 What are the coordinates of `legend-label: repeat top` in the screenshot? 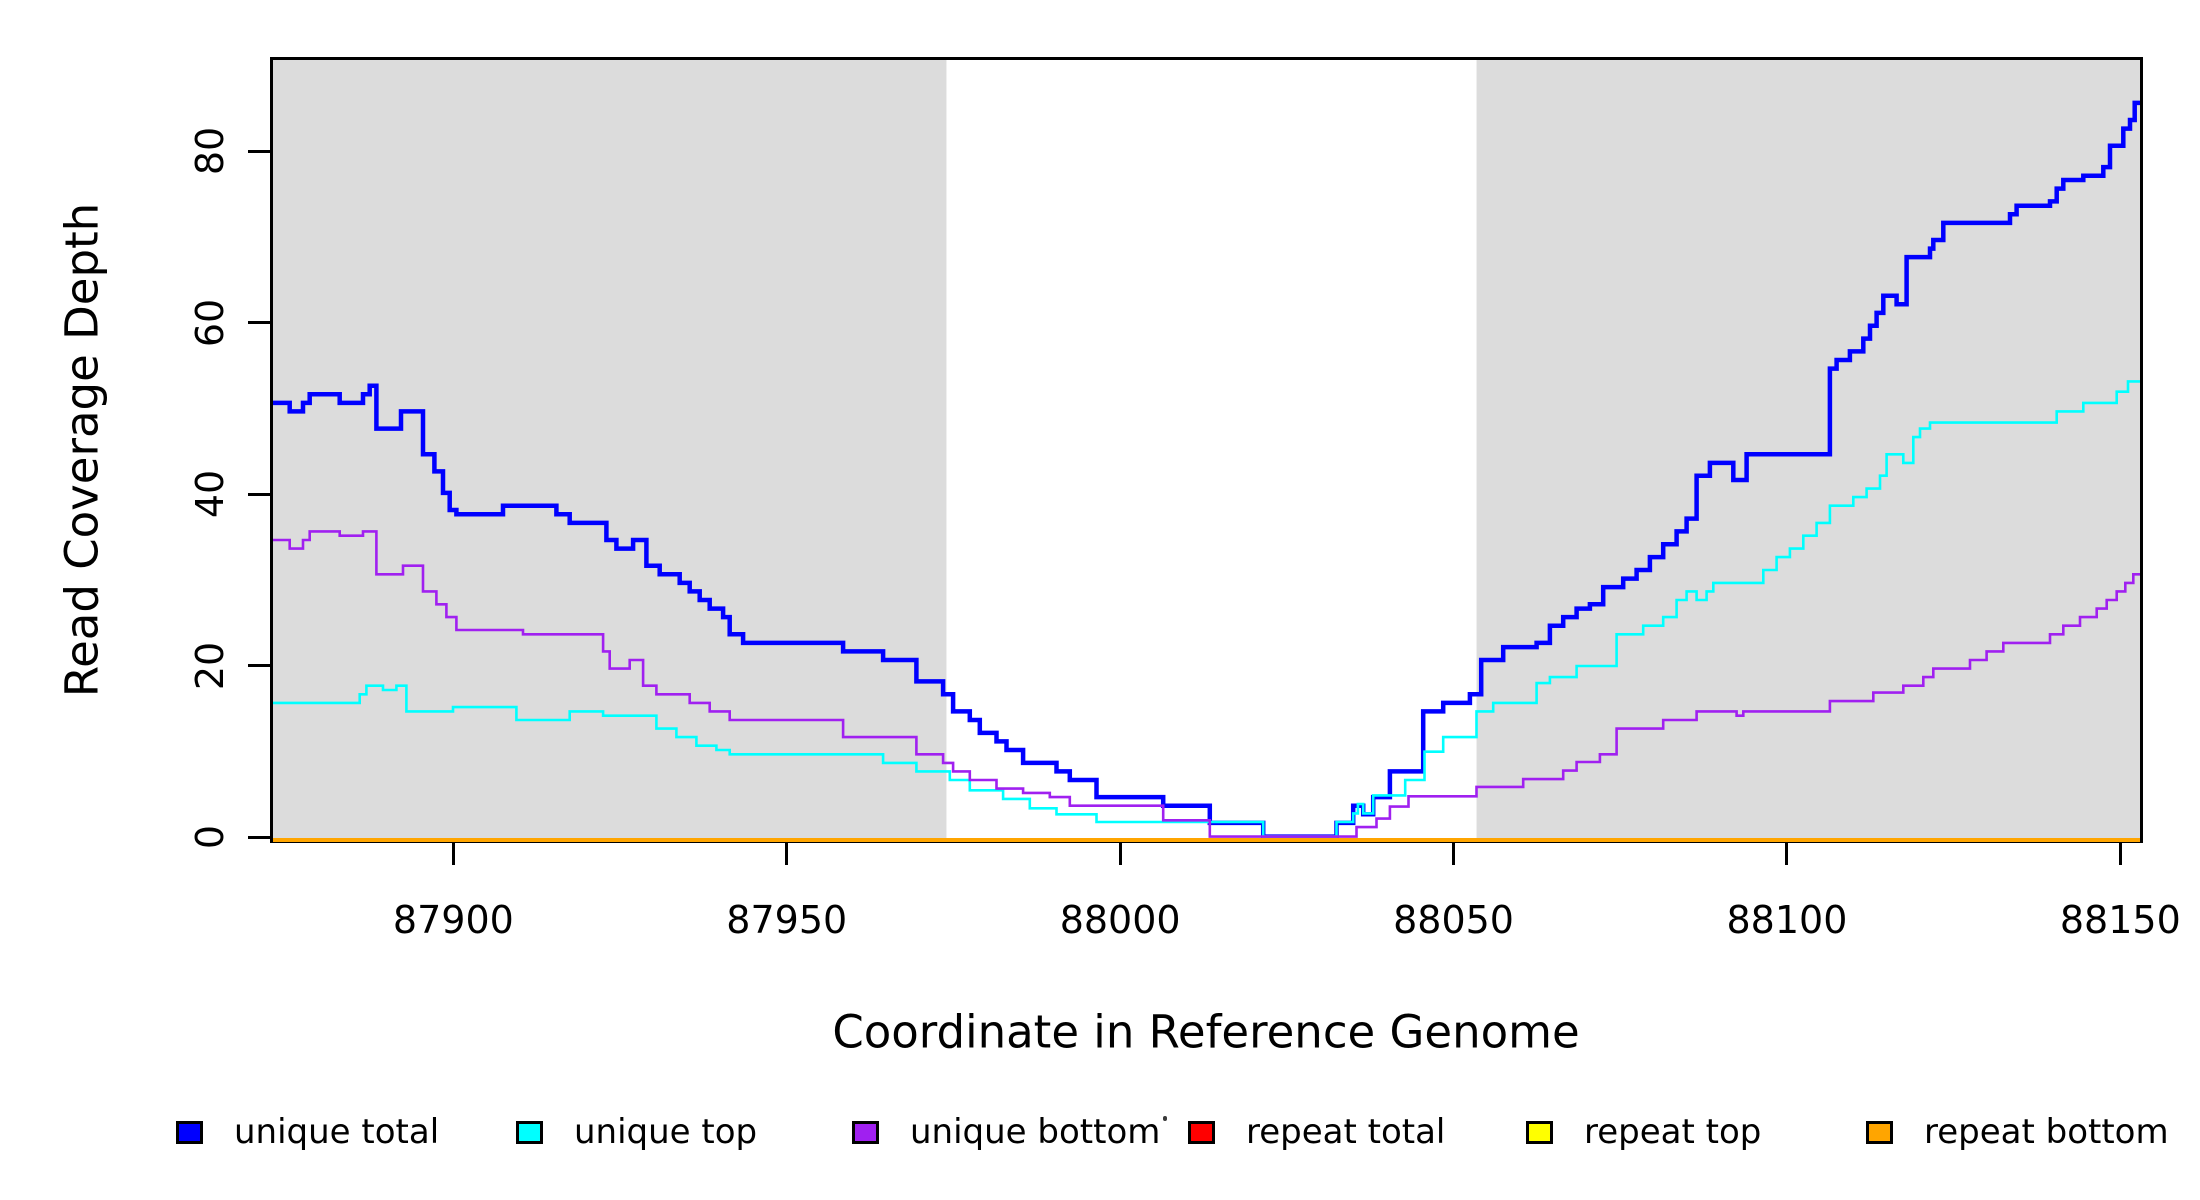 It's located at (1673, 1132).